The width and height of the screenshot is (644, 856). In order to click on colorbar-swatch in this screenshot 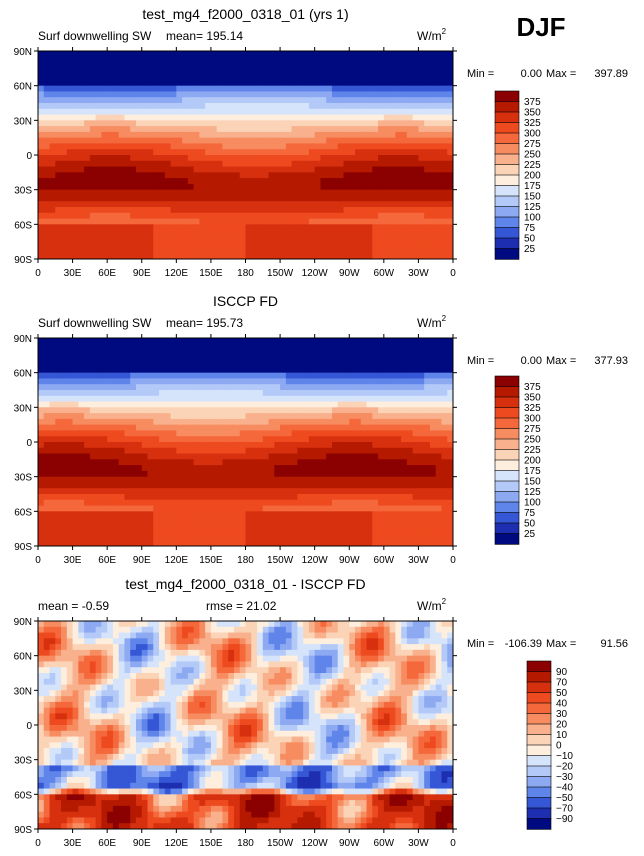, I will do `click(507, 212)`.